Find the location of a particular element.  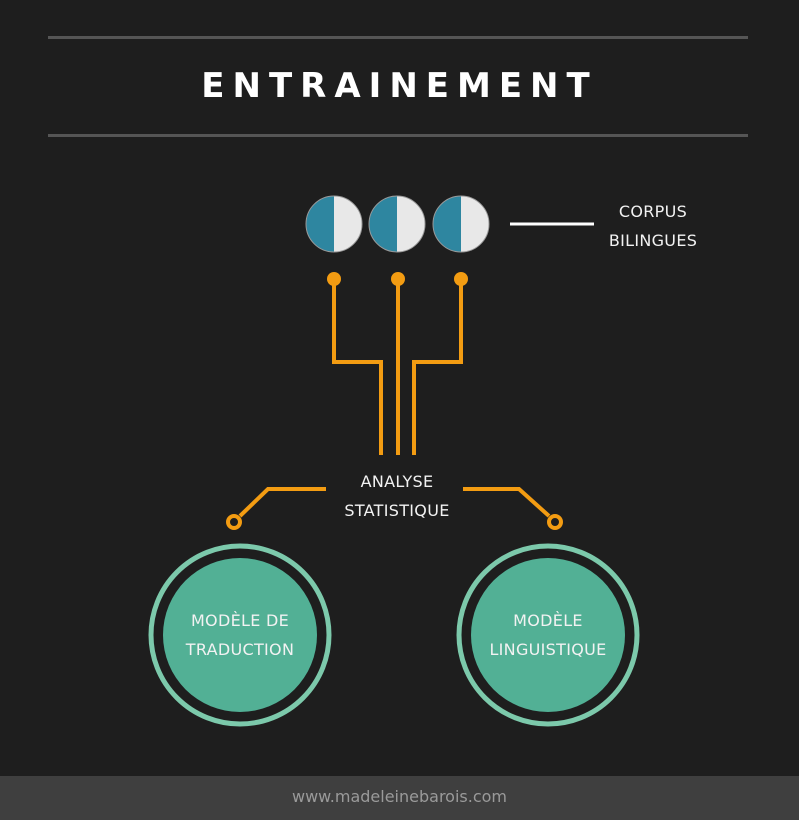

corpus-label-line-1: CORPUS is located at coordinates (653, 211).